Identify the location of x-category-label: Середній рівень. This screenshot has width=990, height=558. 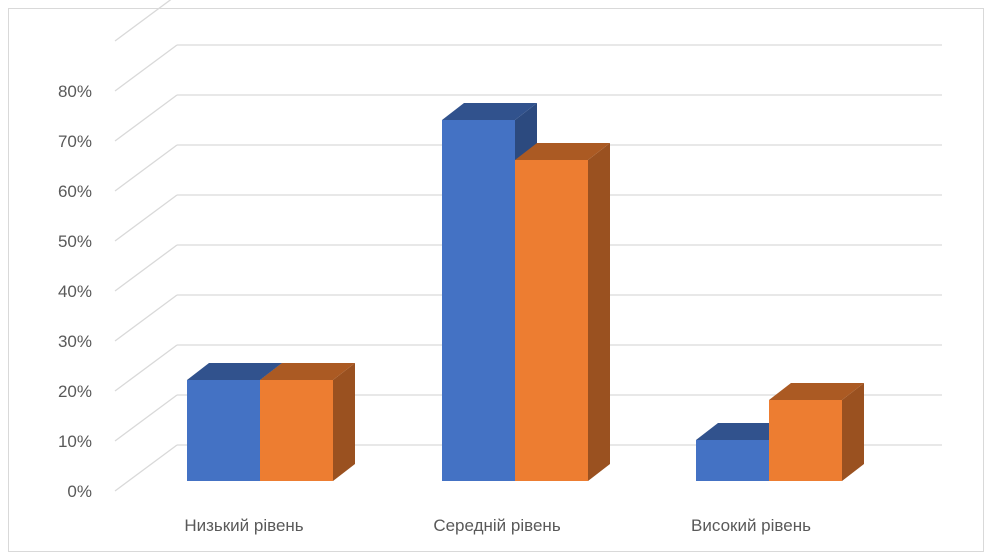
(496, 525).